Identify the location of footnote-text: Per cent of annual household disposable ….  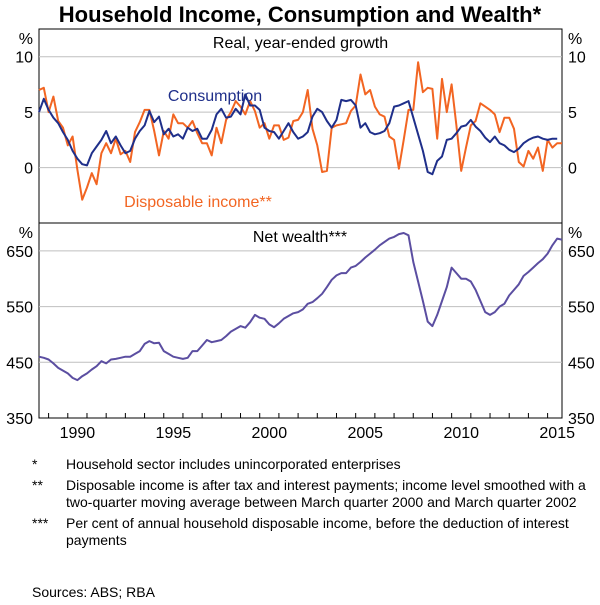
(317, 531).